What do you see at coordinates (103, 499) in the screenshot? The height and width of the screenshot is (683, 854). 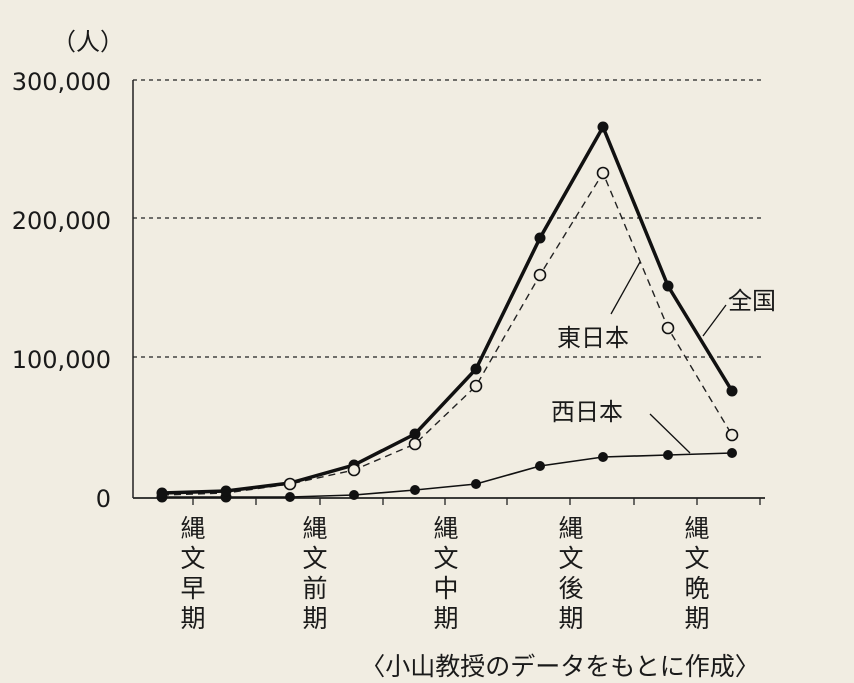 I see `y-tick-0: 0` at bounding box center [103, 499].